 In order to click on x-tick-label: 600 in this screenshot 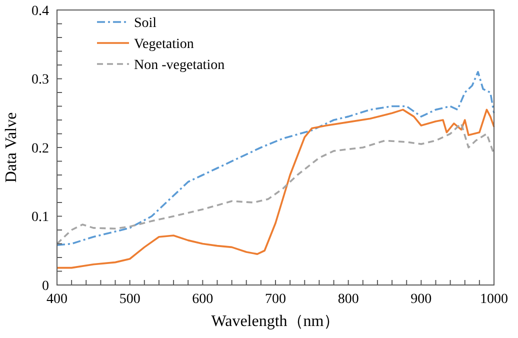, I will do `click(203, 299)`.